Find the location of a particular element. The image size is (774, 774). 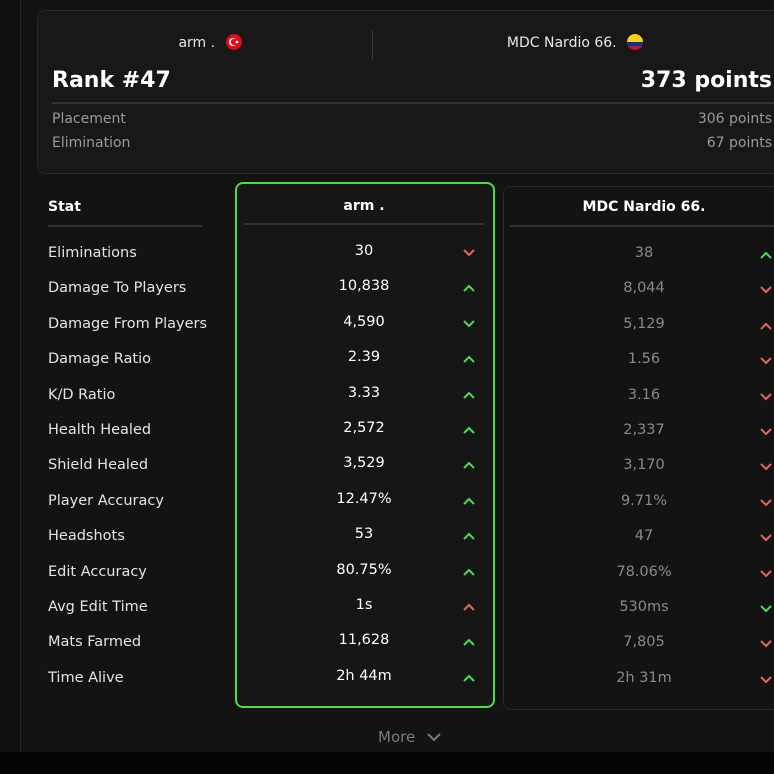

stat-value: 7,805 is located at coordinates (644, 642).